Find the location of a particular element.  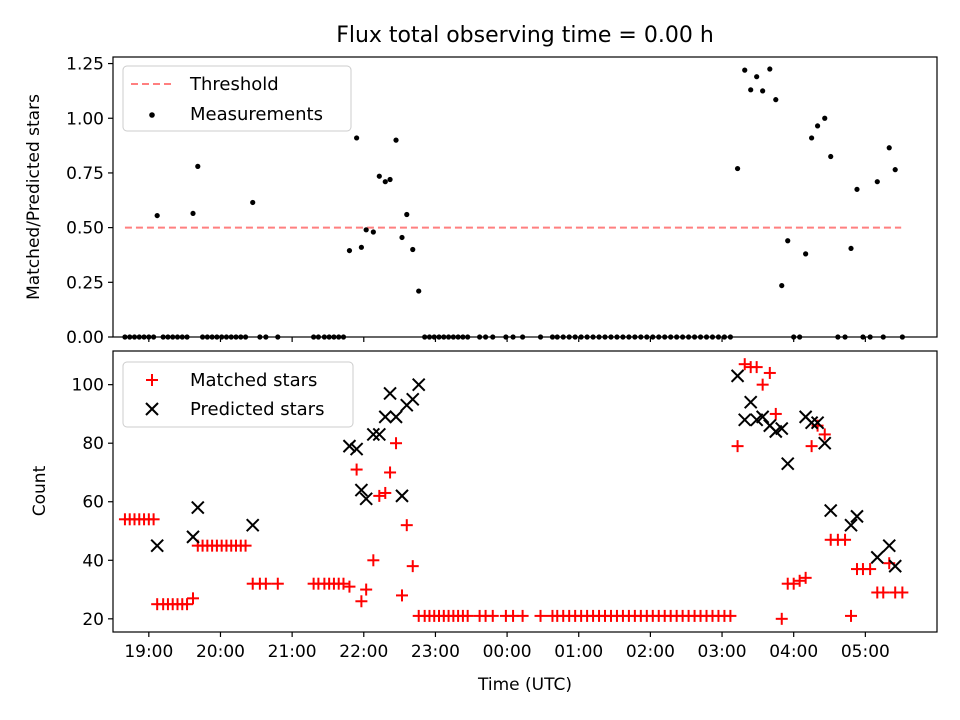

bottom-y-tick-label: 100 is located at coordinates (88, 386).